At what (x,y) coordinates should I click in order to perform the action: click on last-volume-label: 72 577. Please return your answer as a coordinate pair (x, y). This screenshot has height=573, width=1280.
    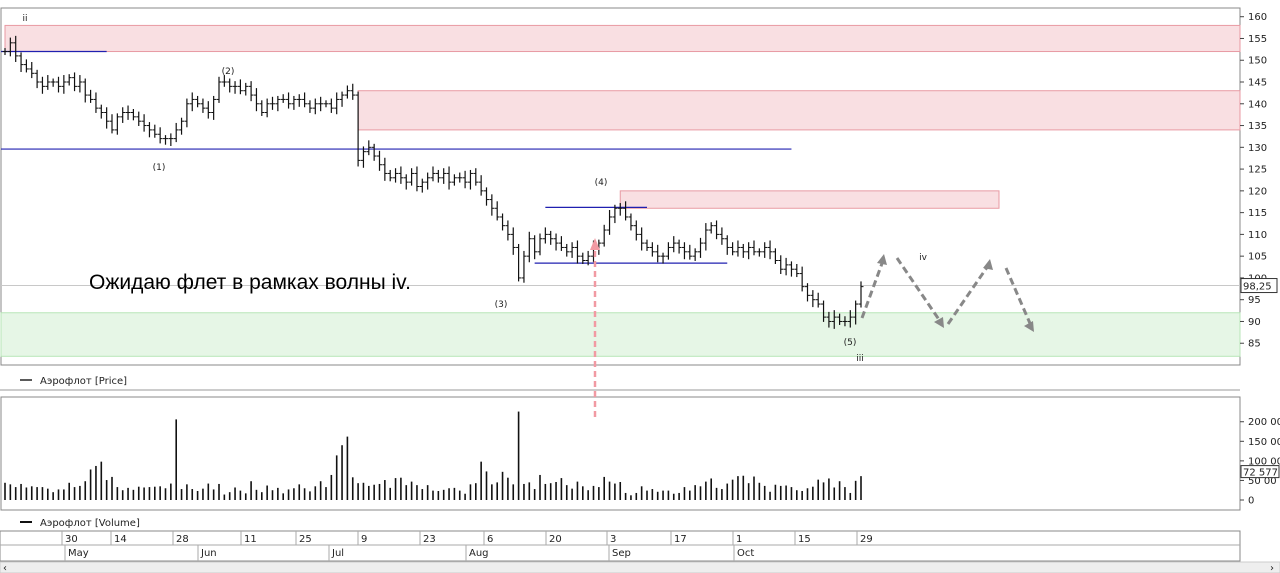
    Looking at the image, I should click on (1260, 473).